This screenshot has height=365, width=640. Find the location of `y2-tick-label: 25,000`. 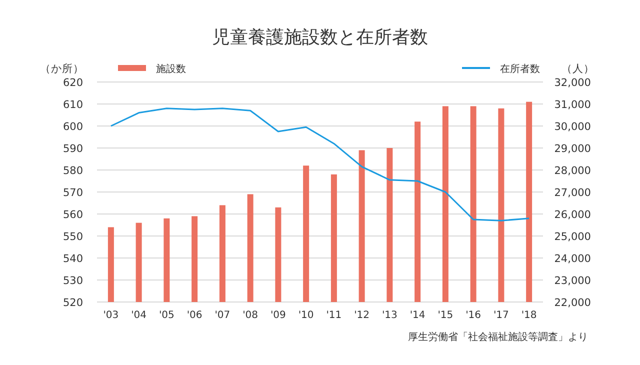

y2-tick-label: 25,000 is located at coordinates (572, 237).